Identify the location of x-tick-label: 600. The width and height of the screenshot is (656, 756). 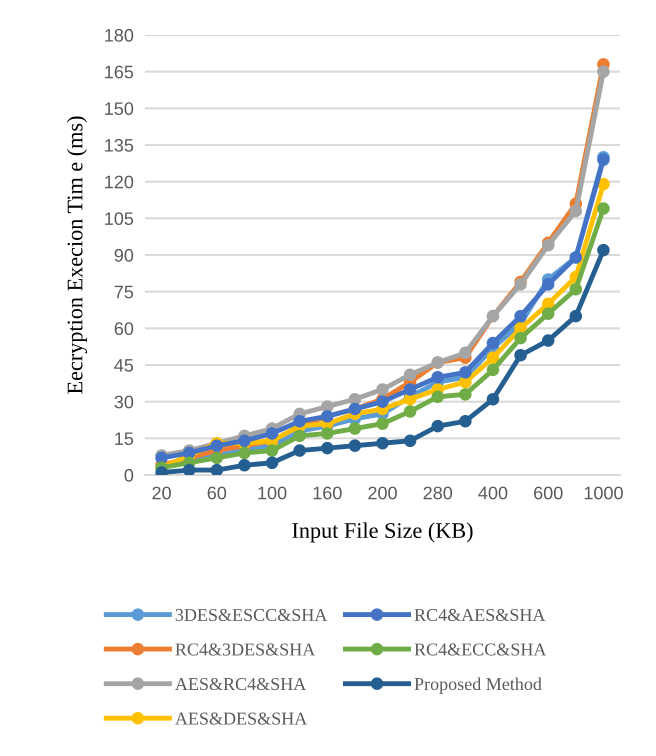
(548, 493).